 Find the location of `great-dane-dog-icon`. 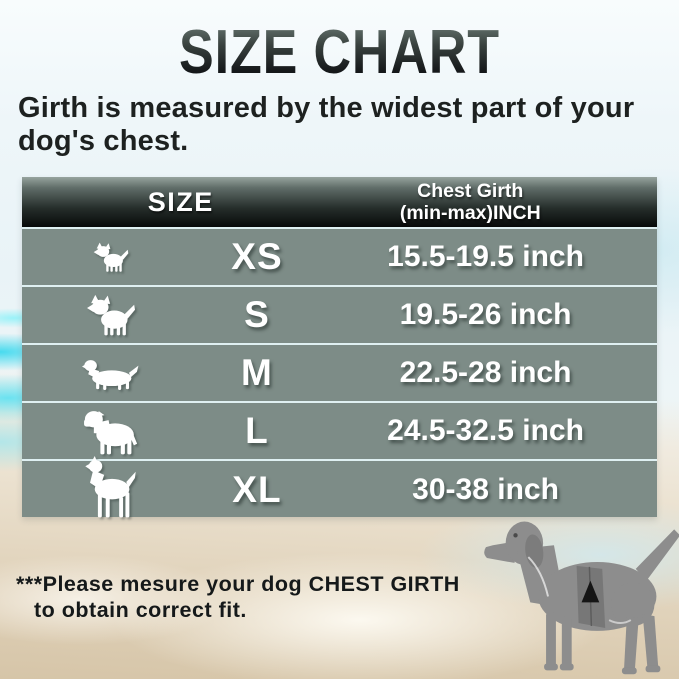

great-dane-dog-icon is located at coordinates (111, 487).